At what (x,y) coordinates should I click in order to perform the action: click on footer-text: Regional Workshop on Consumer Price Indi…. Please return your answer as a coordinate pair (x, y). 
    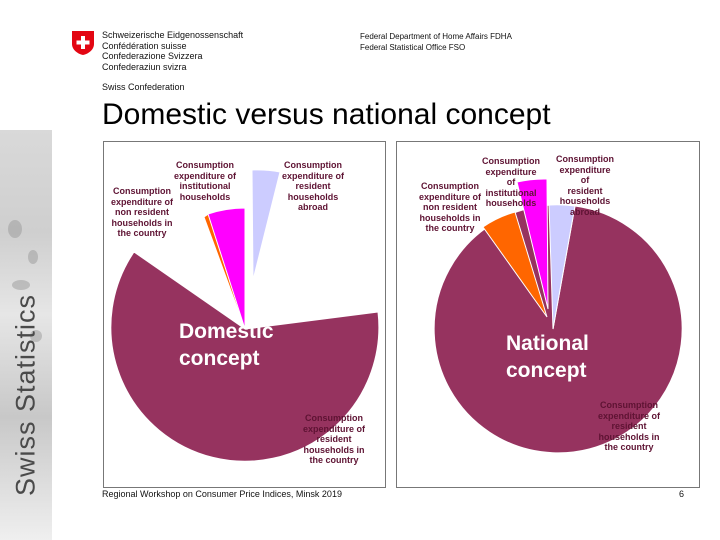
    Looking at the image, I should click on (222, 494).